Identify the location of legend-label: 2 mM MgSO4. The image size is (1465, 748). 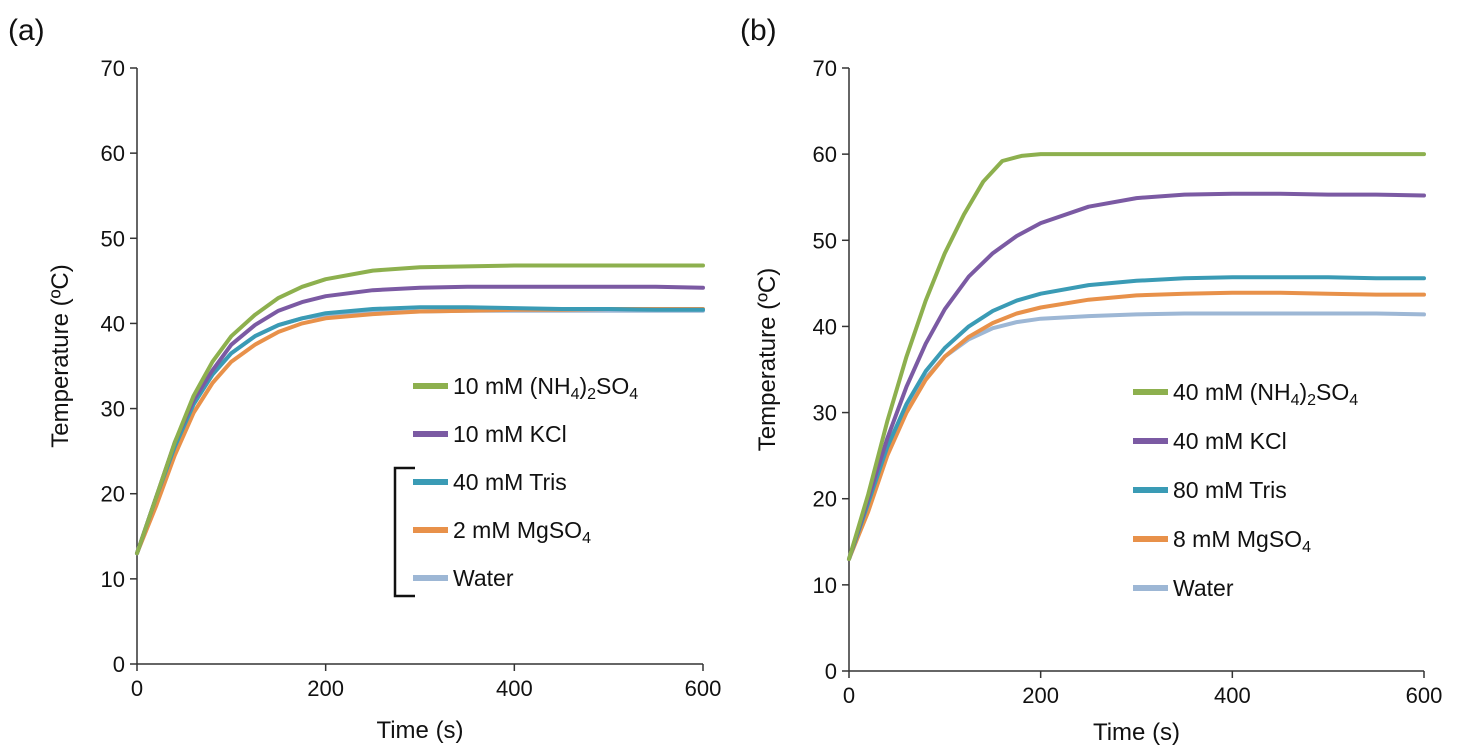
(522, 532).